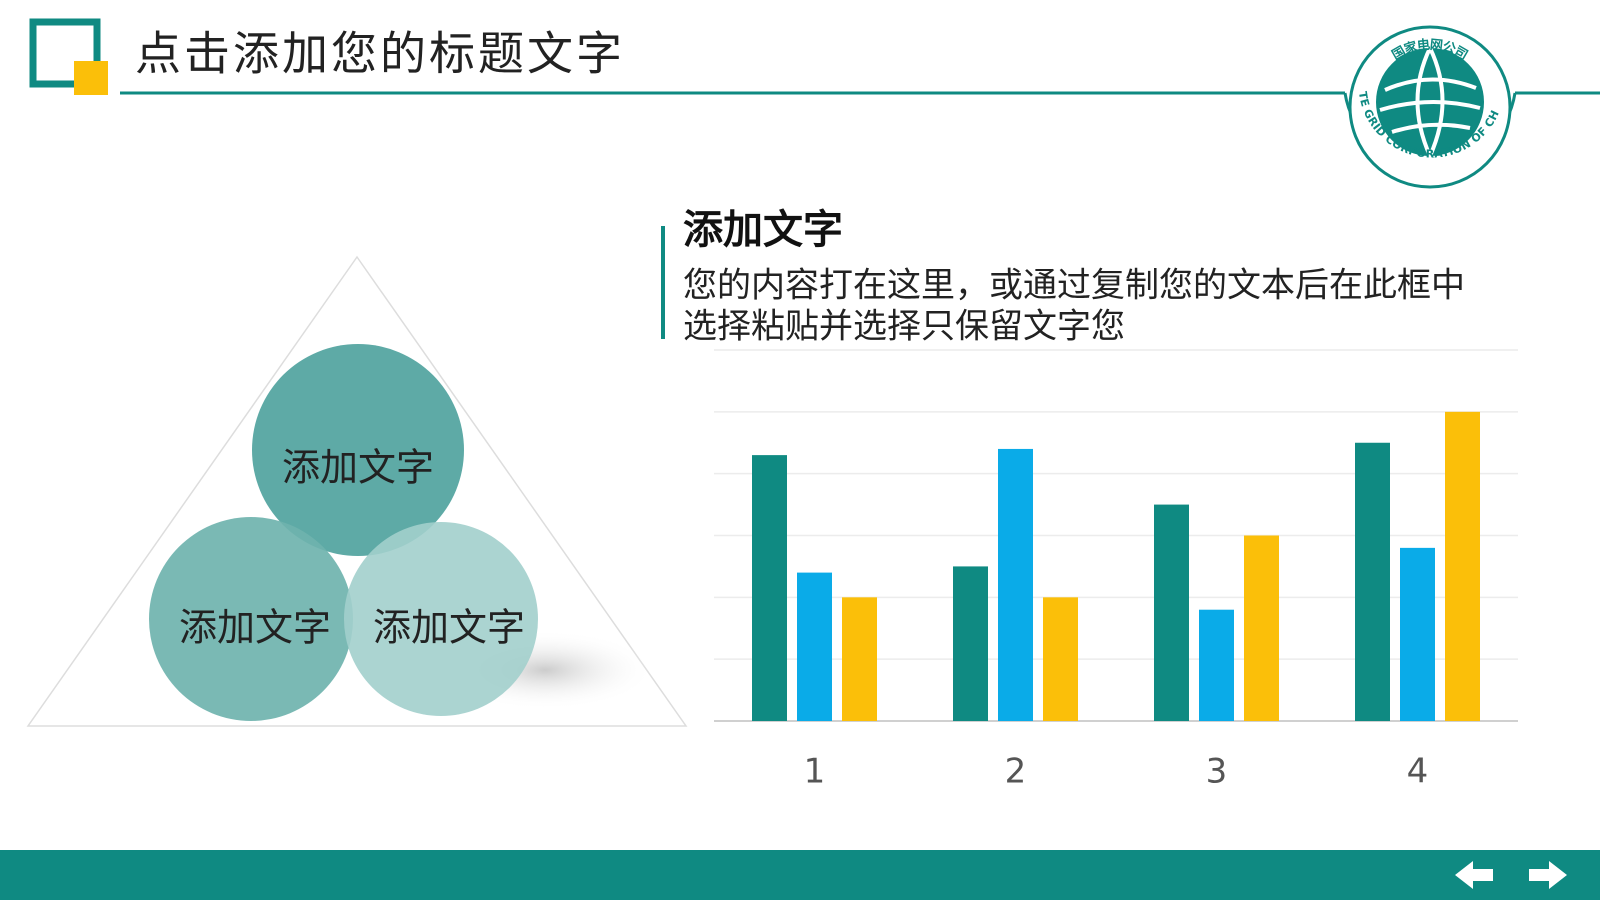 The image size is (1600, 900). I want to click on title: 点击添加您的标题文字, so click(380, 54).